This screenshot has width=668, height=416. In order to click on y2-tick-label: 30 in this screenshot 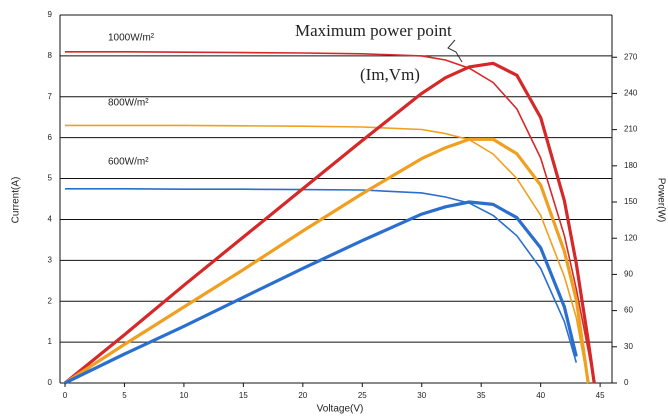, I will do `click(628, 346)`.